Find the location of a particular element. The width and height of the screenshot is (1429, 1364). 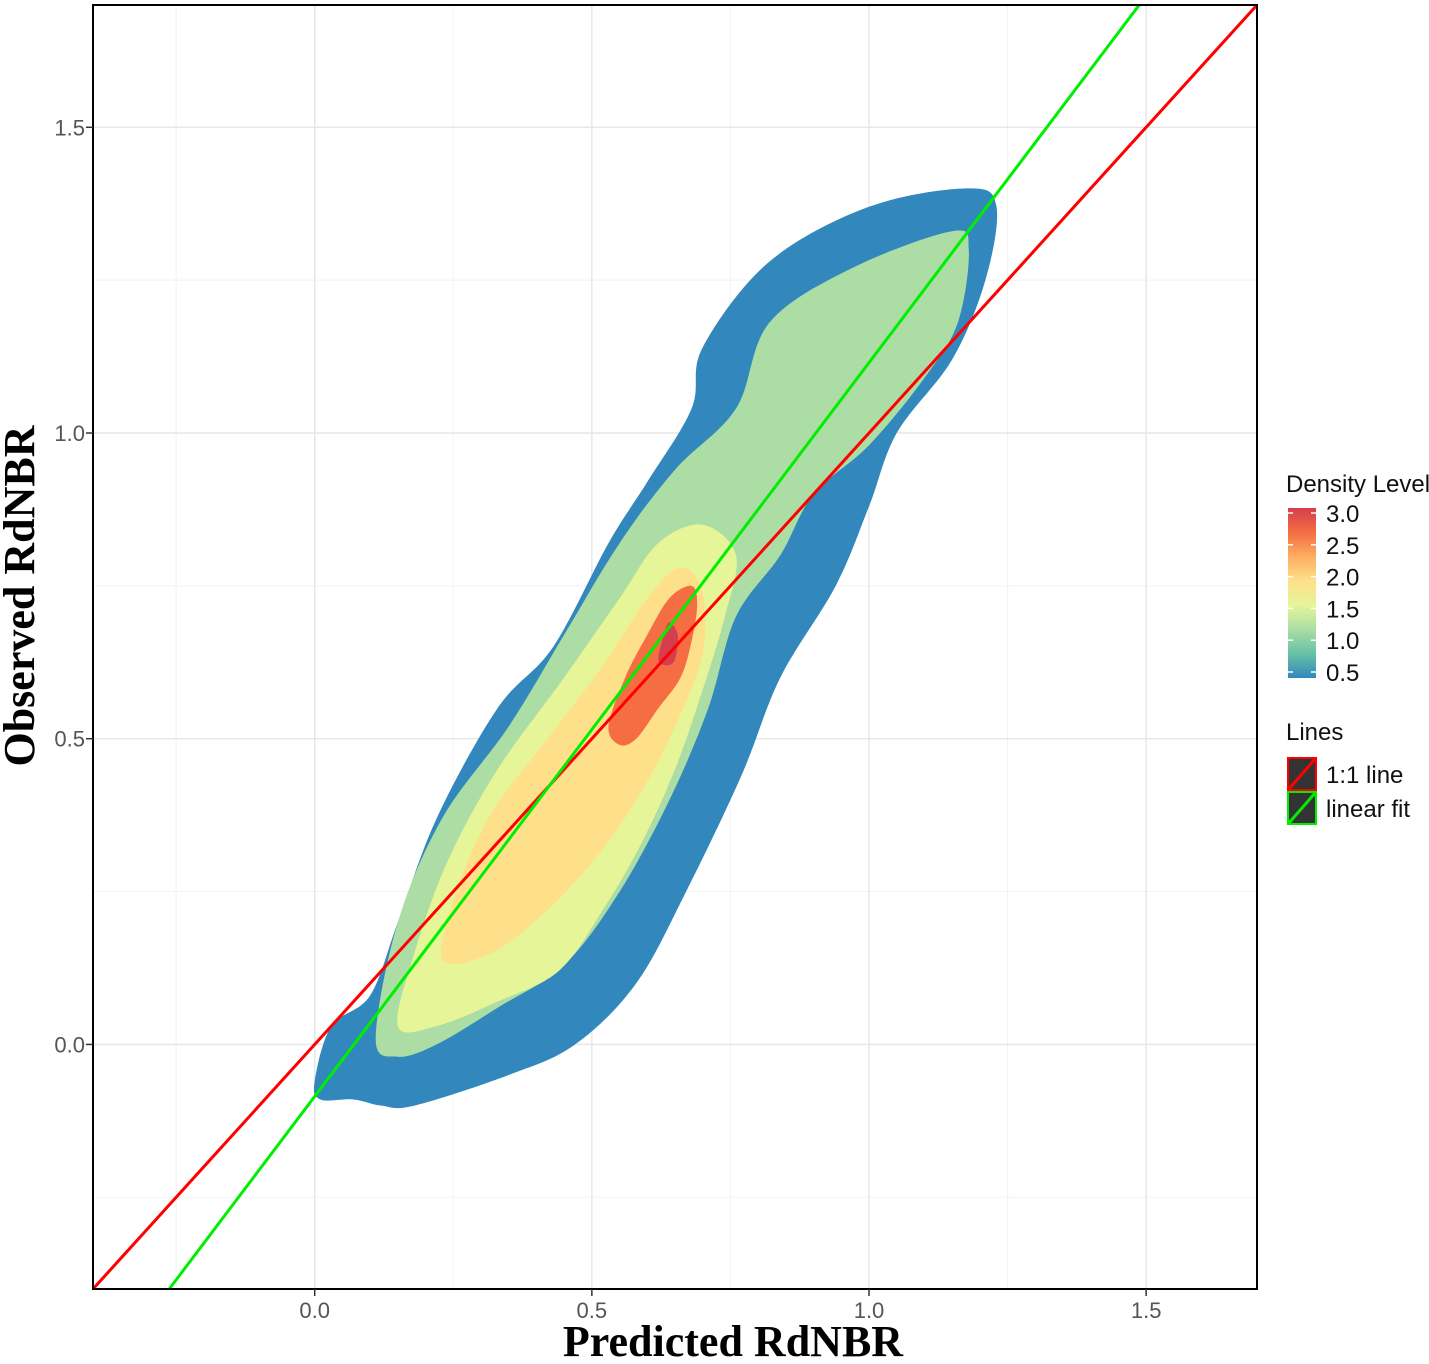

density-legend: Density Level 3.0 2.5 2.0 1.5 1.0 0.5 is located at coordinates (1357, 579).